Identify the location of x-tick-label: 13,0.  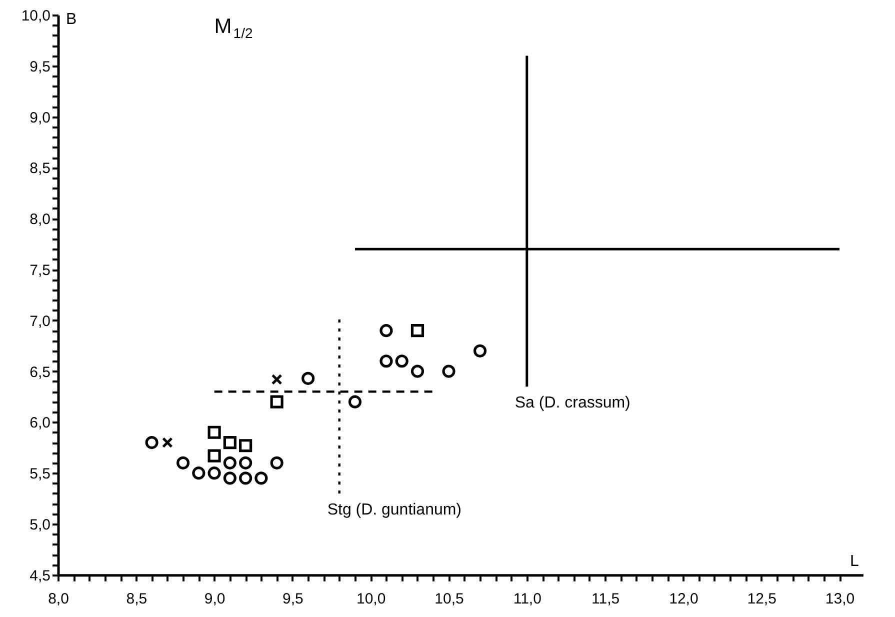
(840, 599).